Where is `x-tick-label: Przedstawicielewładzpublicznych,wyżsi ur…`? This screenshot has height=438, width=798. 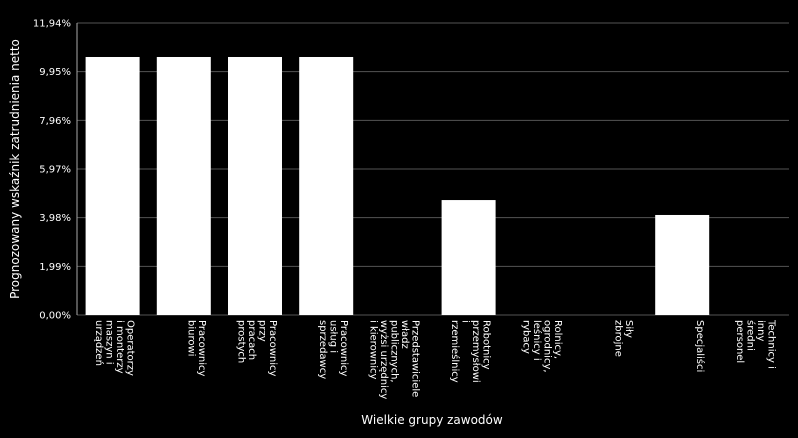 x-tick-label: Przedstawicielewładzpublicznych,wyżsi ur… is located at coordinates (393, 359).